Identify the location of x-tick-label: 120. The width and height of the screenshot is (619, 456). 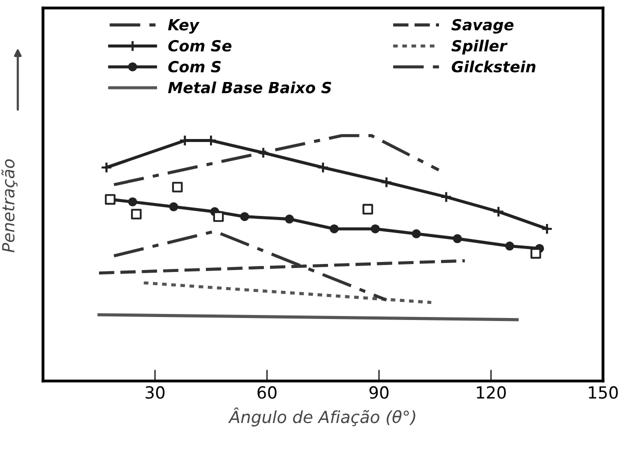
(491, 392).